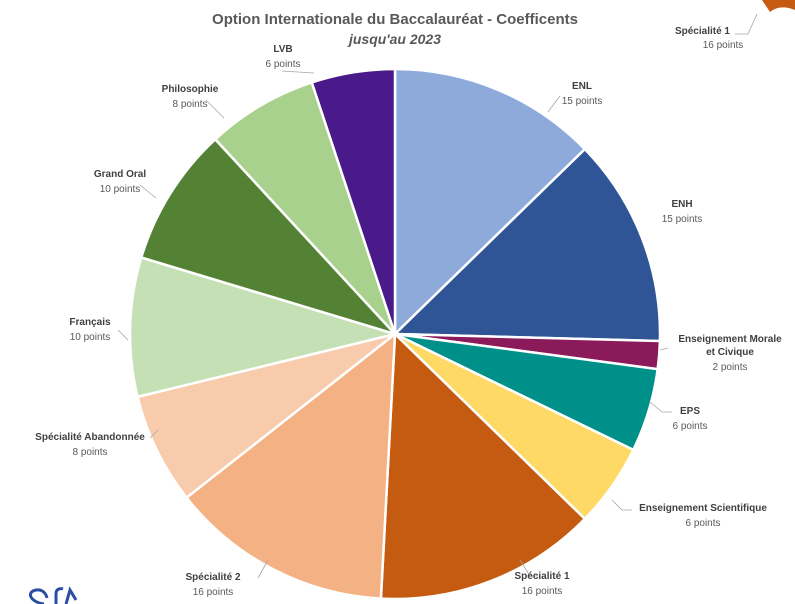 This screenshot has width=795, height=604. Describe the element at coordinates (541, 576) in the screenshot. I see `slice-name-label: Spécialité 1` at that location.